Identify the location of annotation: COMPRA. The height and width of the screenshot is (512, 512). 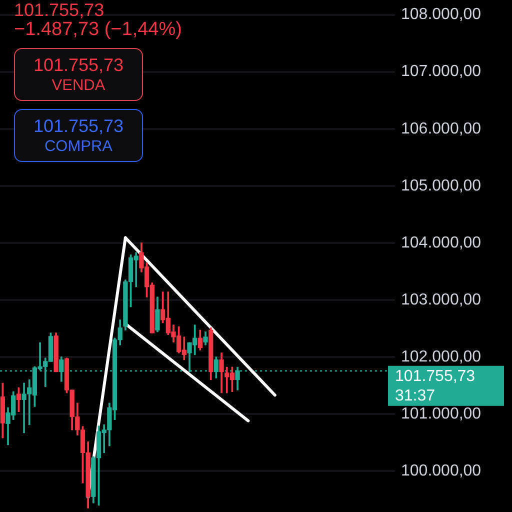
(78, 146).